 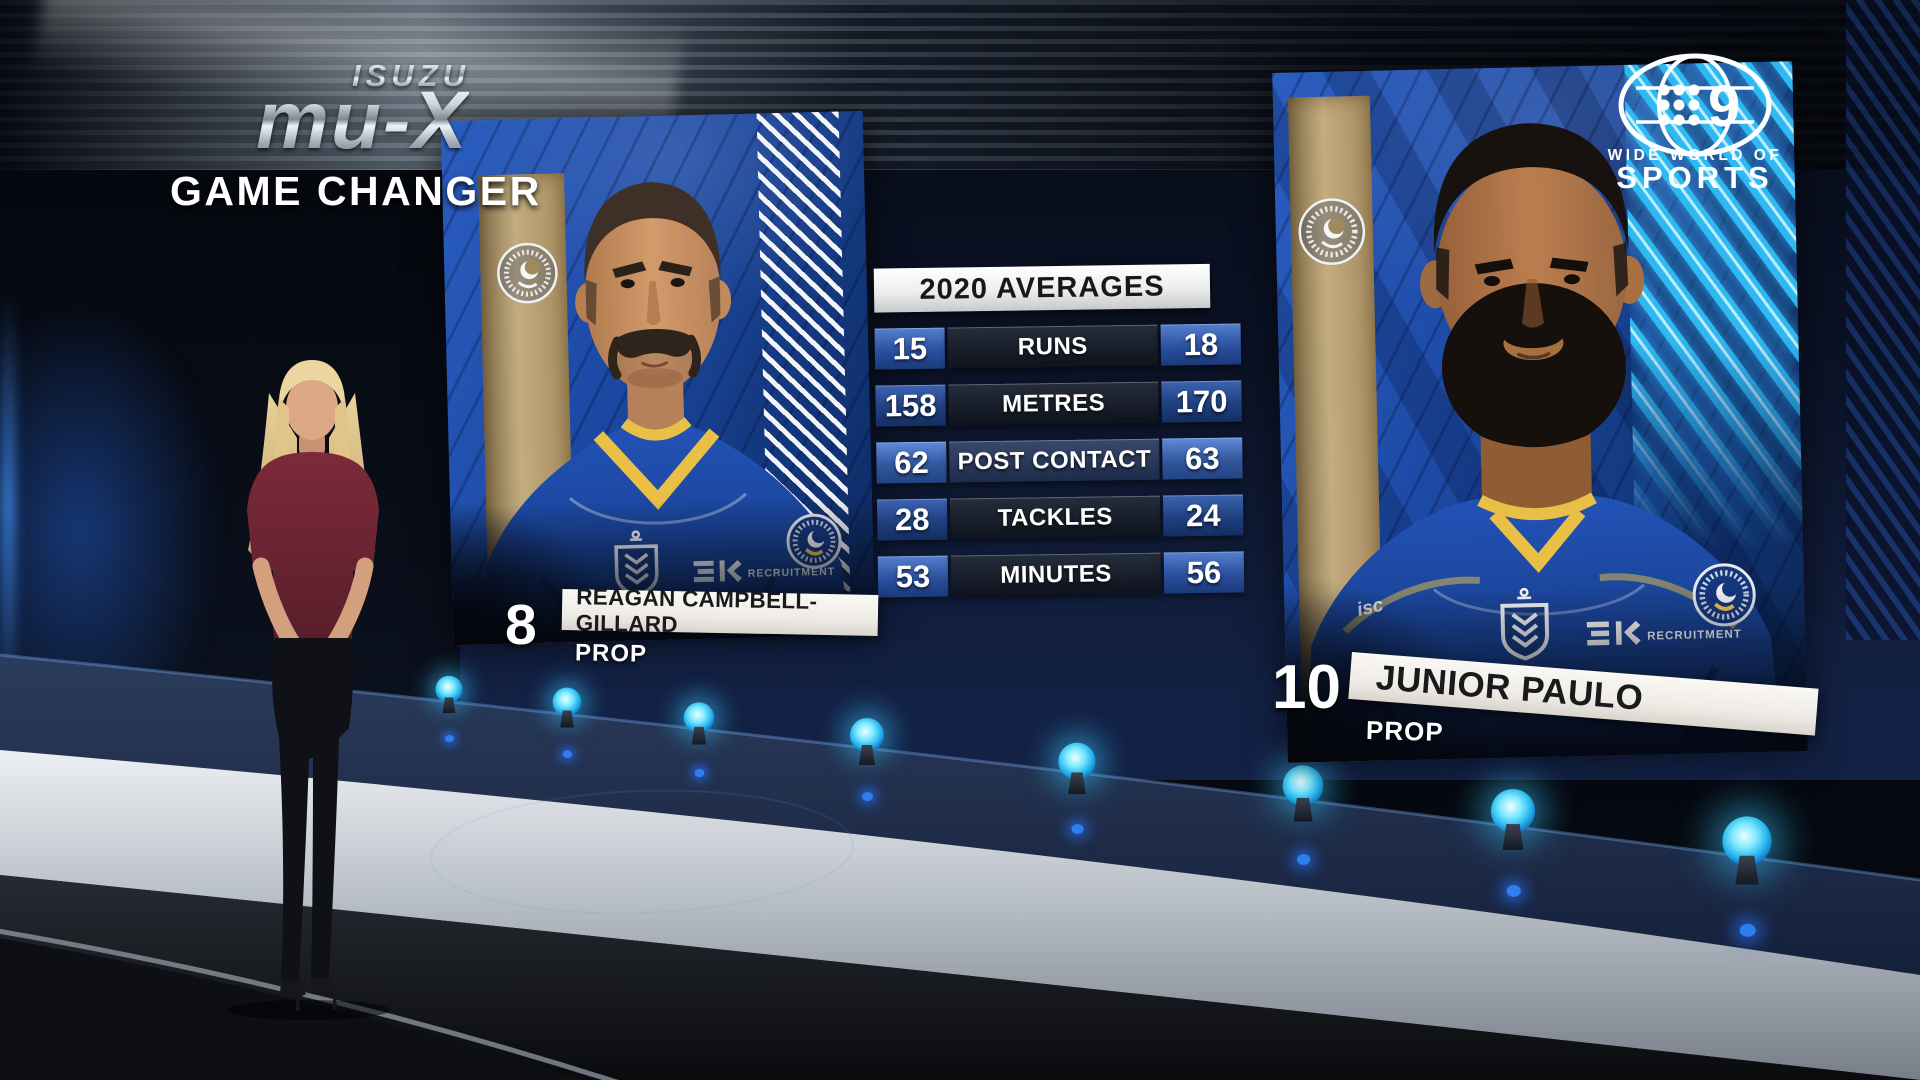 I want to click on presenter, so click(x=308, y=690).